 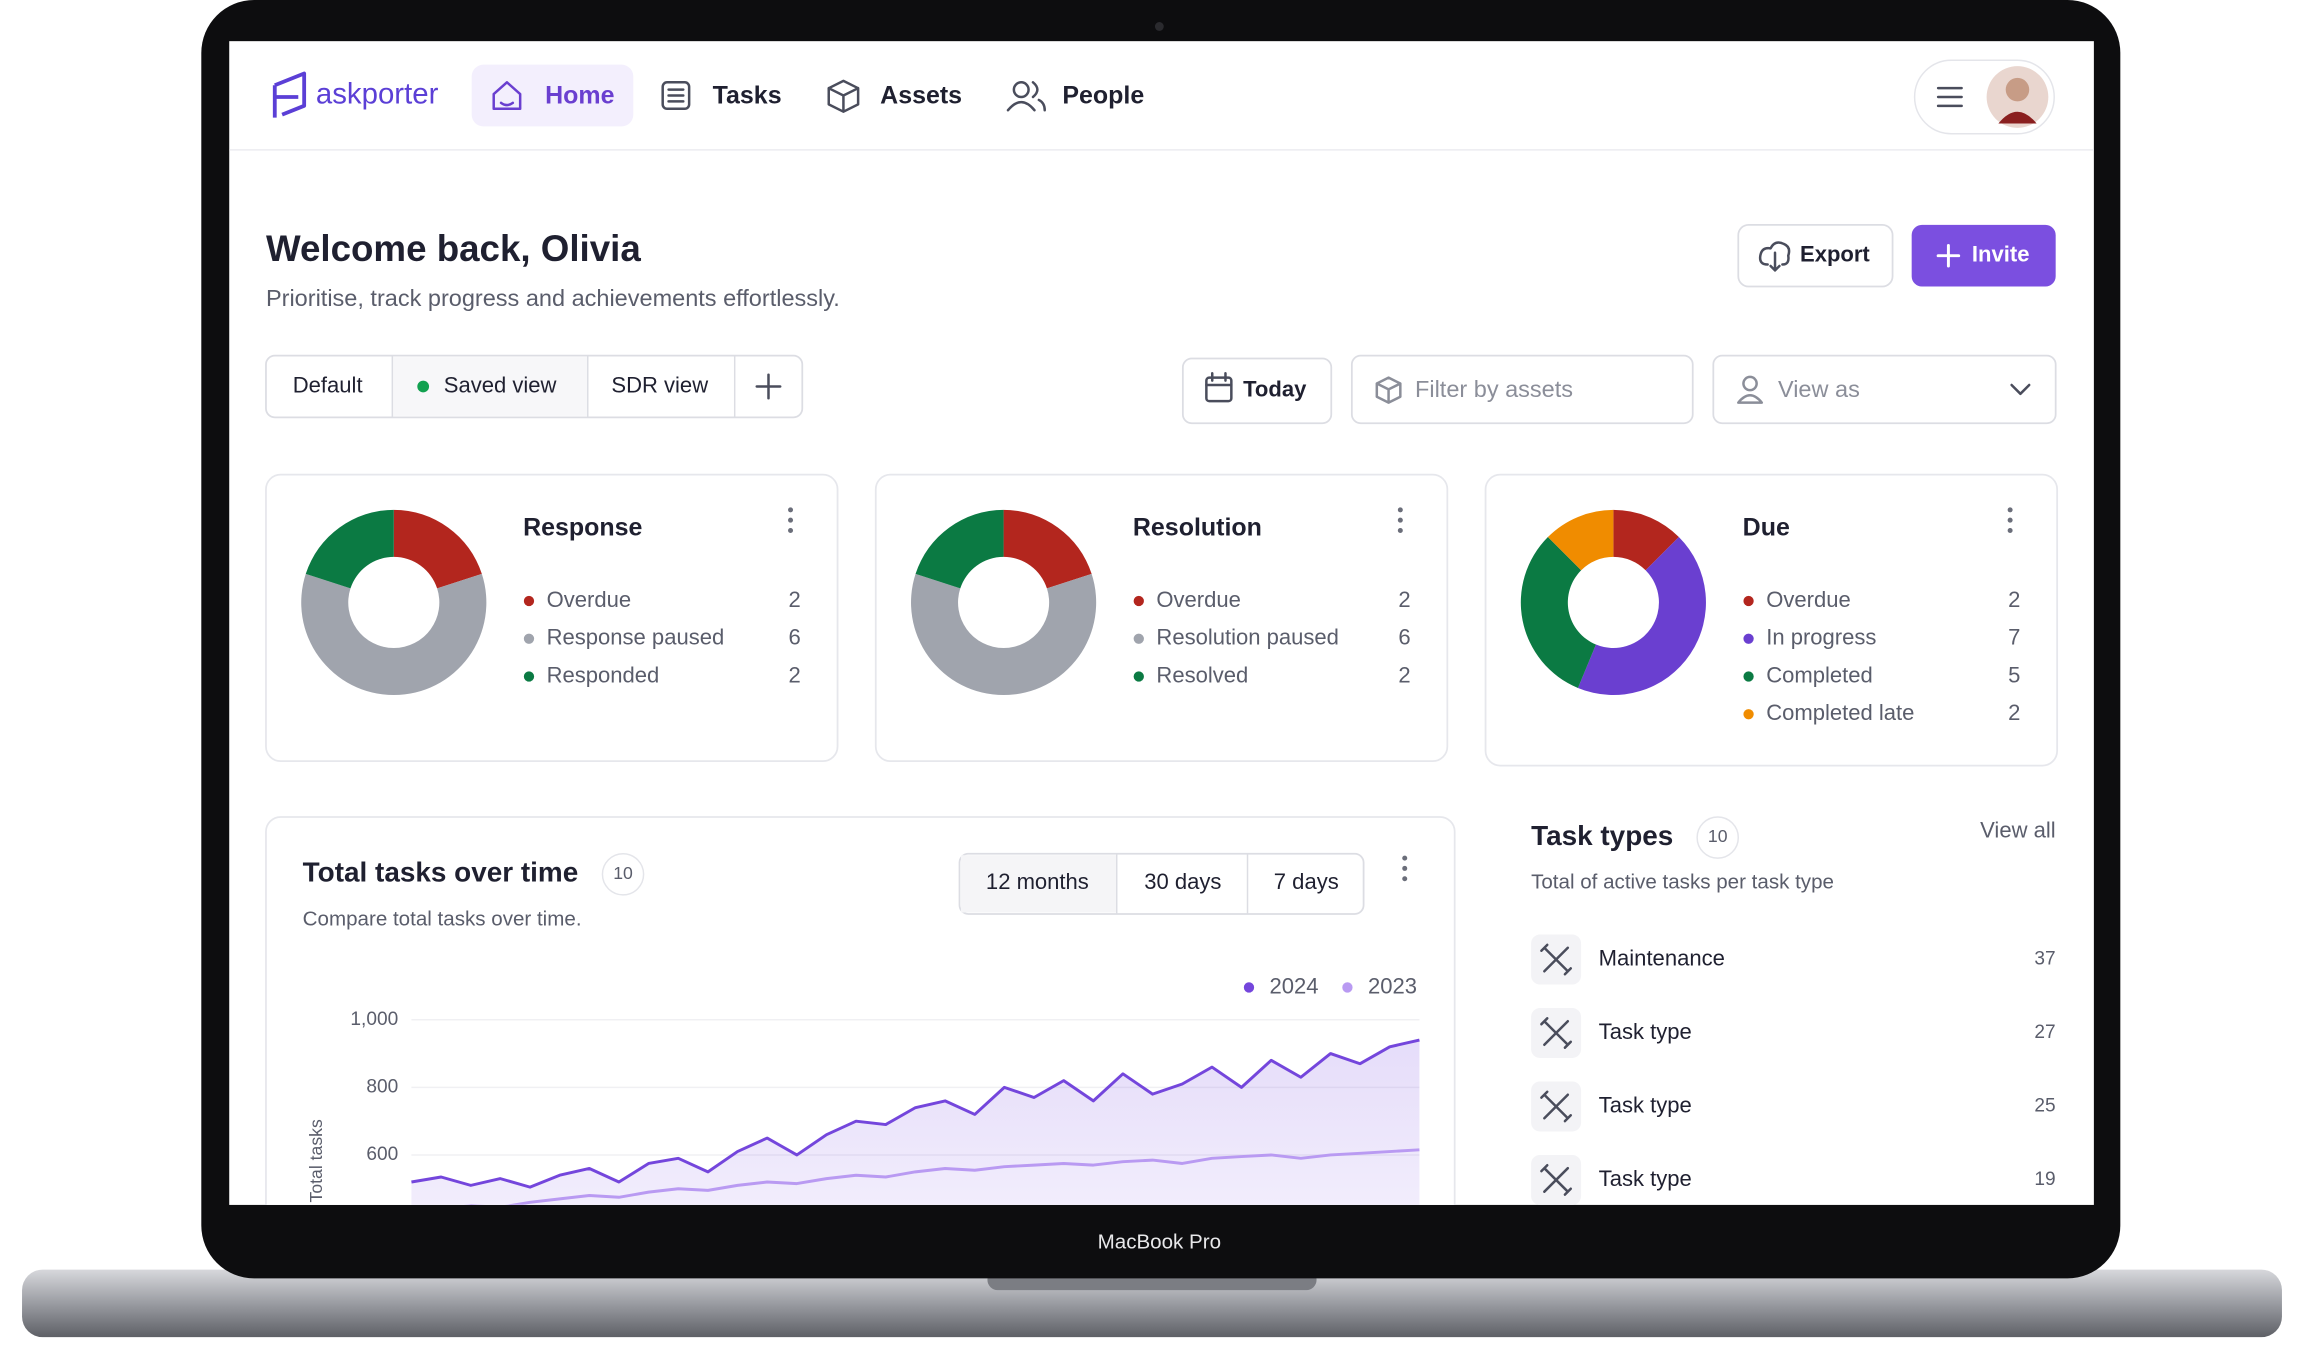 I want to click on range-tab: 7 days, so click(x=1306, y=881).